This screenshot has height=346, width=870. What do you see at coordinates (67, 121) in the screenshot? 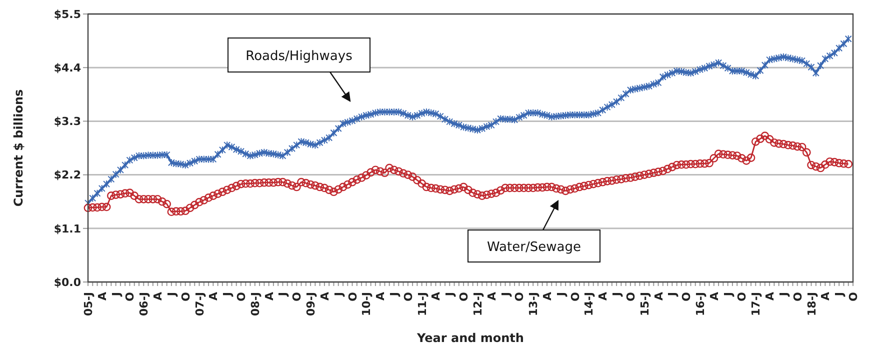
I see `y-tick-label: $3.3` at bounding box center [67, 121].